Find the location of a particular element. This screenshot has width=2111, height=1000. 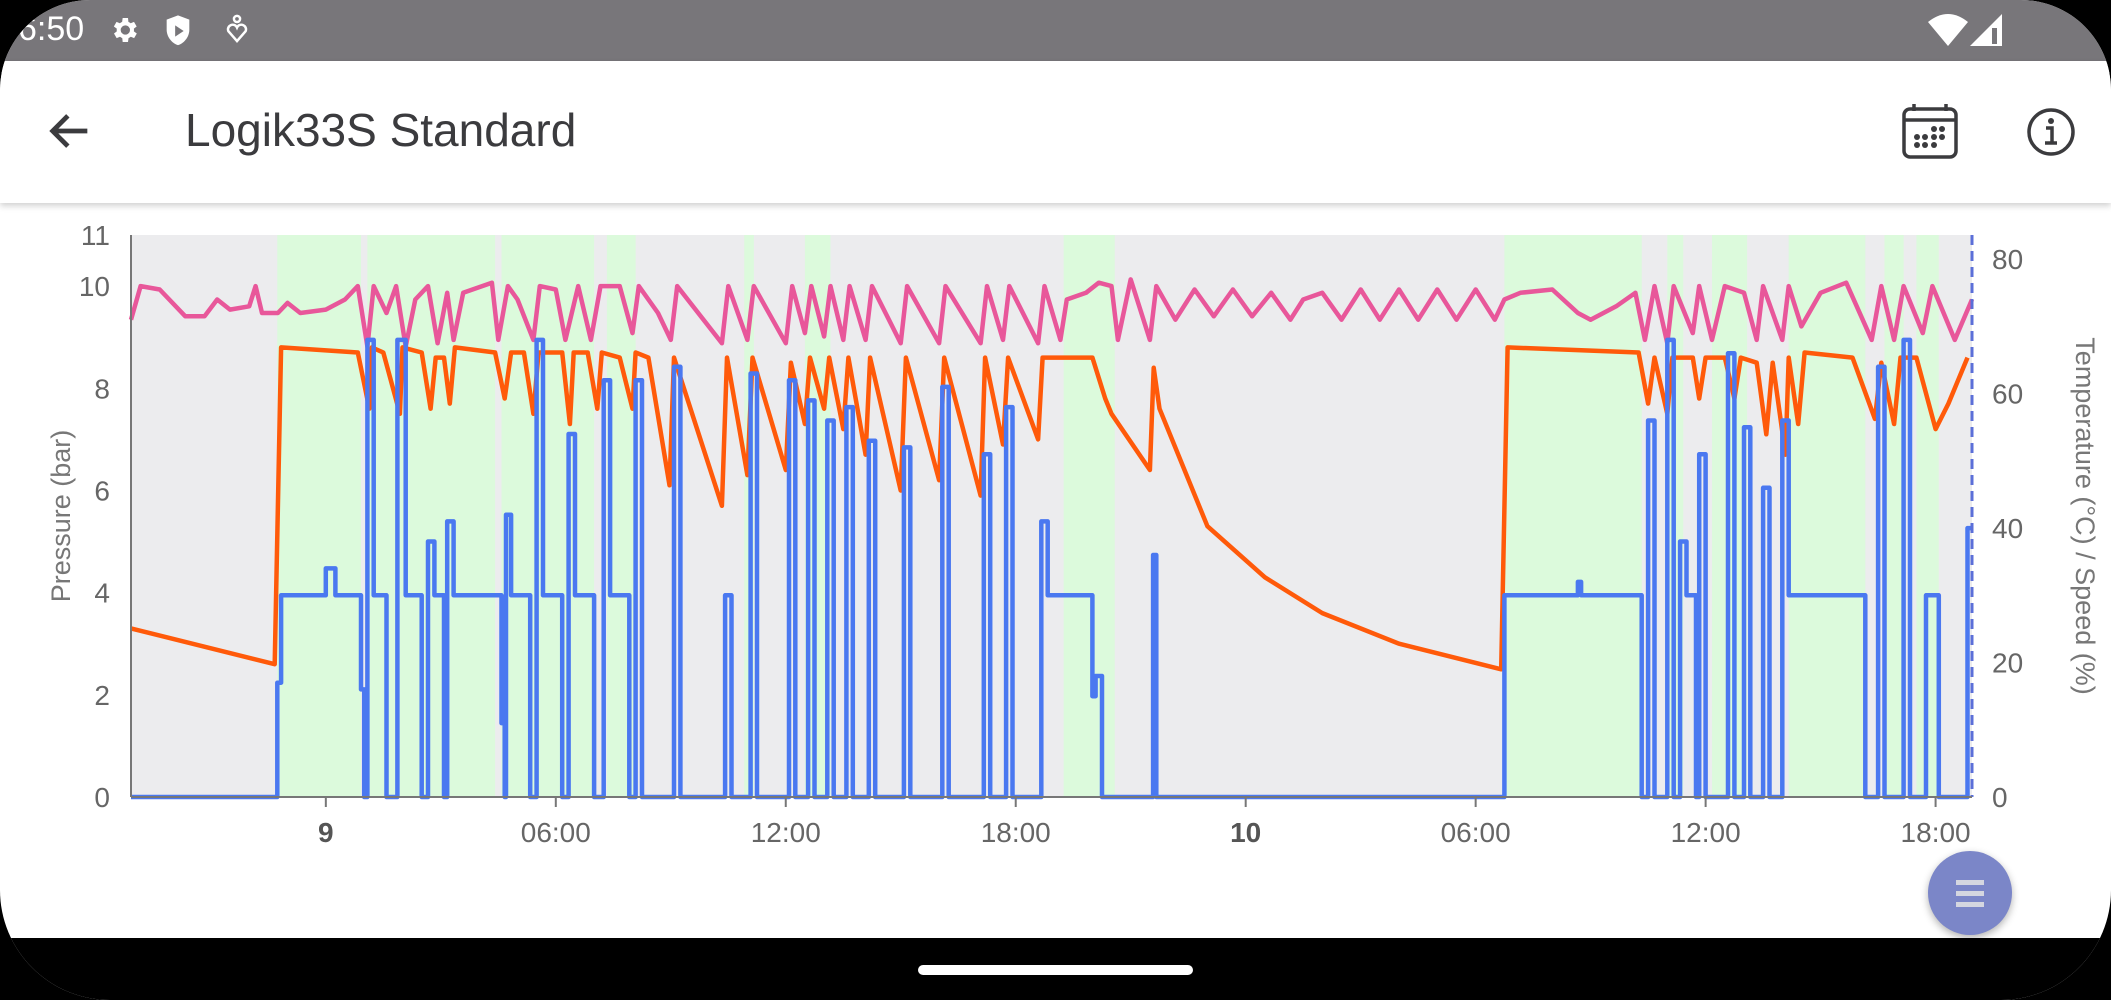

y-left-tick-label: 8 is located at coordinates (102, 388).